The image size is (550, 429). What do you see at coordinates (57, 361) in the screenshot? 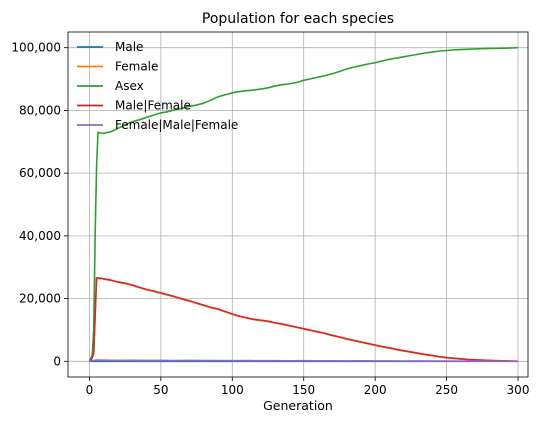
I see `y-tick-label: 0` at bounding box center [57, 361].